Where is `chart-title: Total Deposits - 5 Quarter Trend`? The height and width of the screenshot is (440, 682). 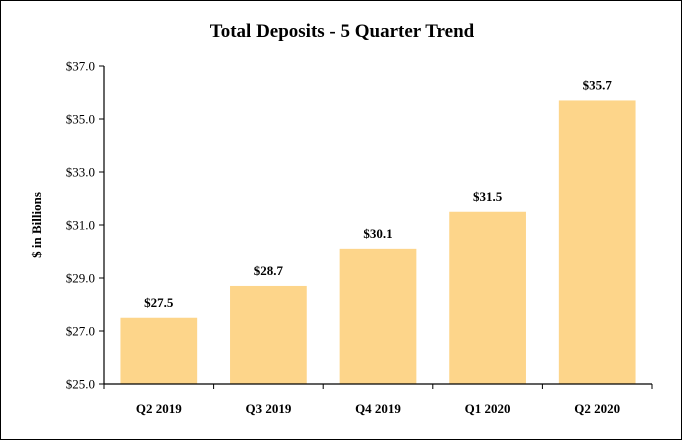 chart-title: Total Deposits - 5 Quarter Trend is located at coordinates (342, 31).